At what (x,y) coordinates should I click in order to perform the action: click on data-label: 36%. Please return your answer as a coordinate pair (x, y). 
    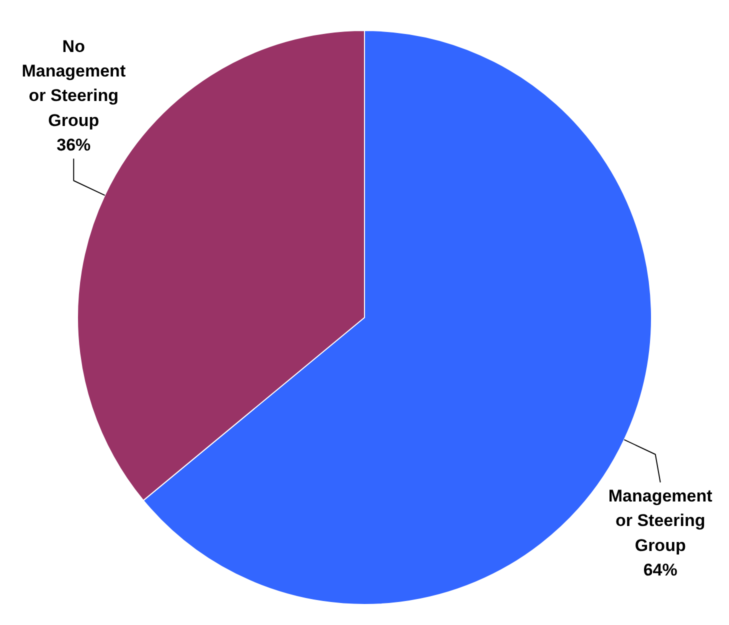
    Looking at the image, I should click on (73, 145).